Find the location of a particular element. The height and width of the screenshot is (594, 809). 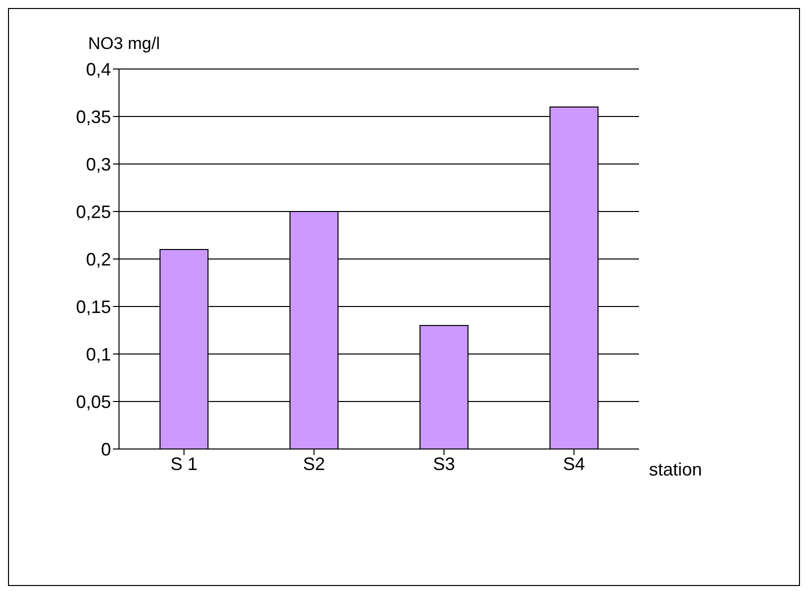

y-tick-label: 0,1 is located at coordinates (98, 354).